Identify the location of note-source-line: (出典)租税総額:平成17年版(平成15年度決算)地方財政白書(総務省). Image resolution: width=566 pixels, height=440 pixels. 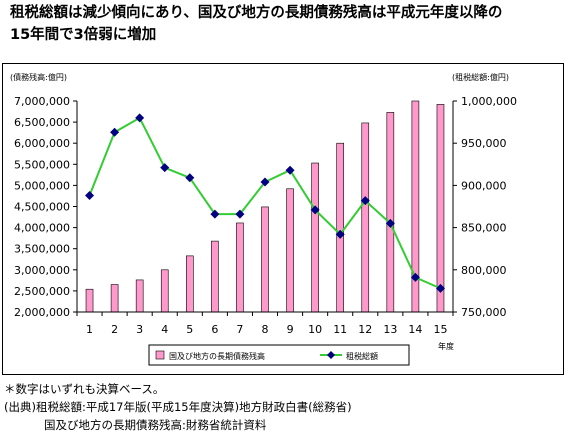
(178, 407).